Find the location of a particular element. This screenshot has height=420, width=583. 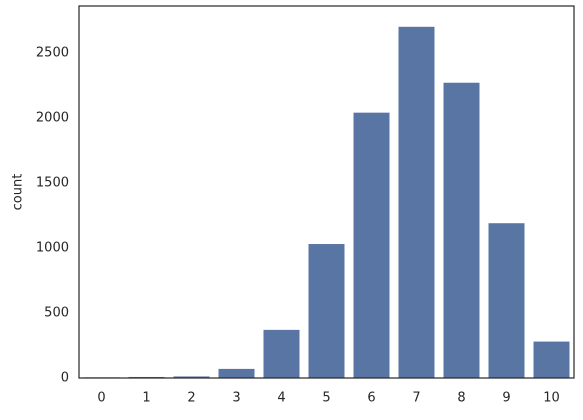

x-tick-label: 1 is located at coordinates (146, 398).